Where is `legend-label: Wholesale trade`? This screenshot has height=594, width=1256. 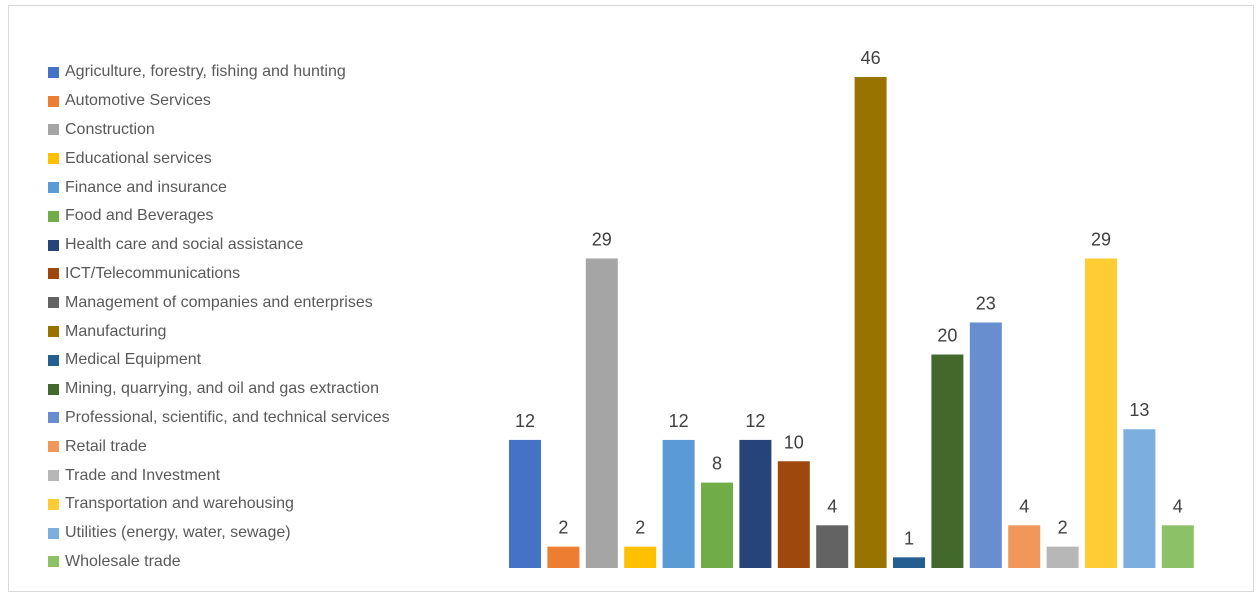 legend-label: Wholesale trade is located at coordinates (123, 561).